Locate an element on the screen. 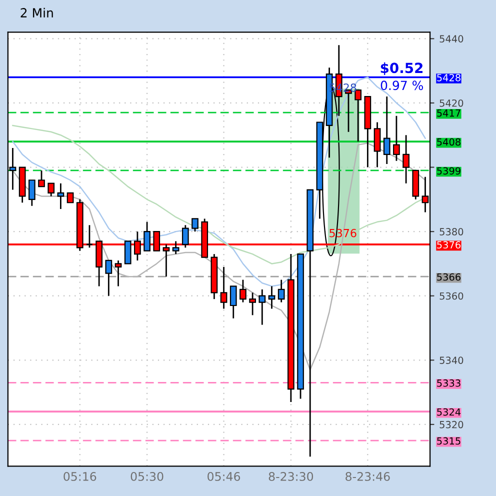 The width and height of the screenshot is (496, 496). x-tick-label: 05:46 is located at coordinates (224, 476).